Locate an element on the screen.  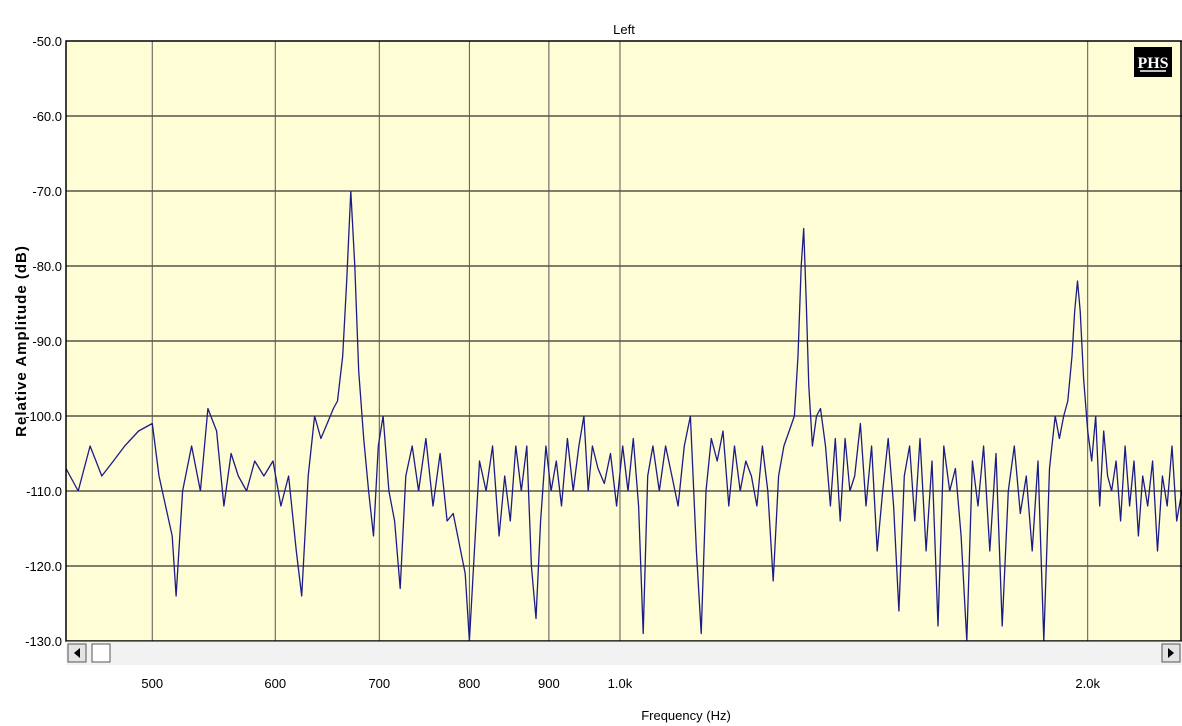
y-tick-label: -100.0 is located at coordinates (43, 416).